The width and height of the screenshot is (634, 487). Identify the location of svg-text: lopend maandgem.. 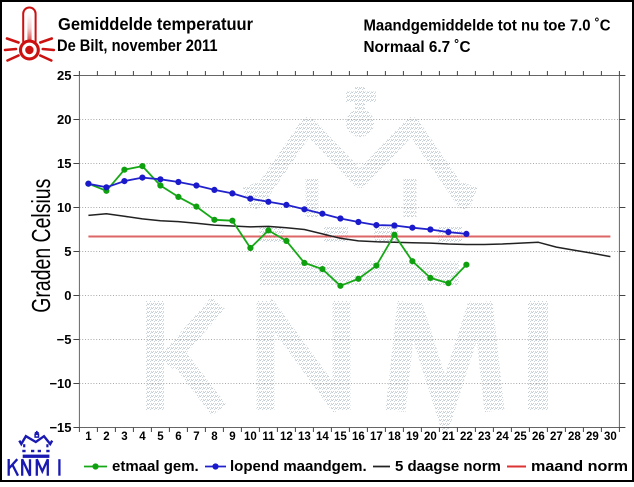
(298, 466).